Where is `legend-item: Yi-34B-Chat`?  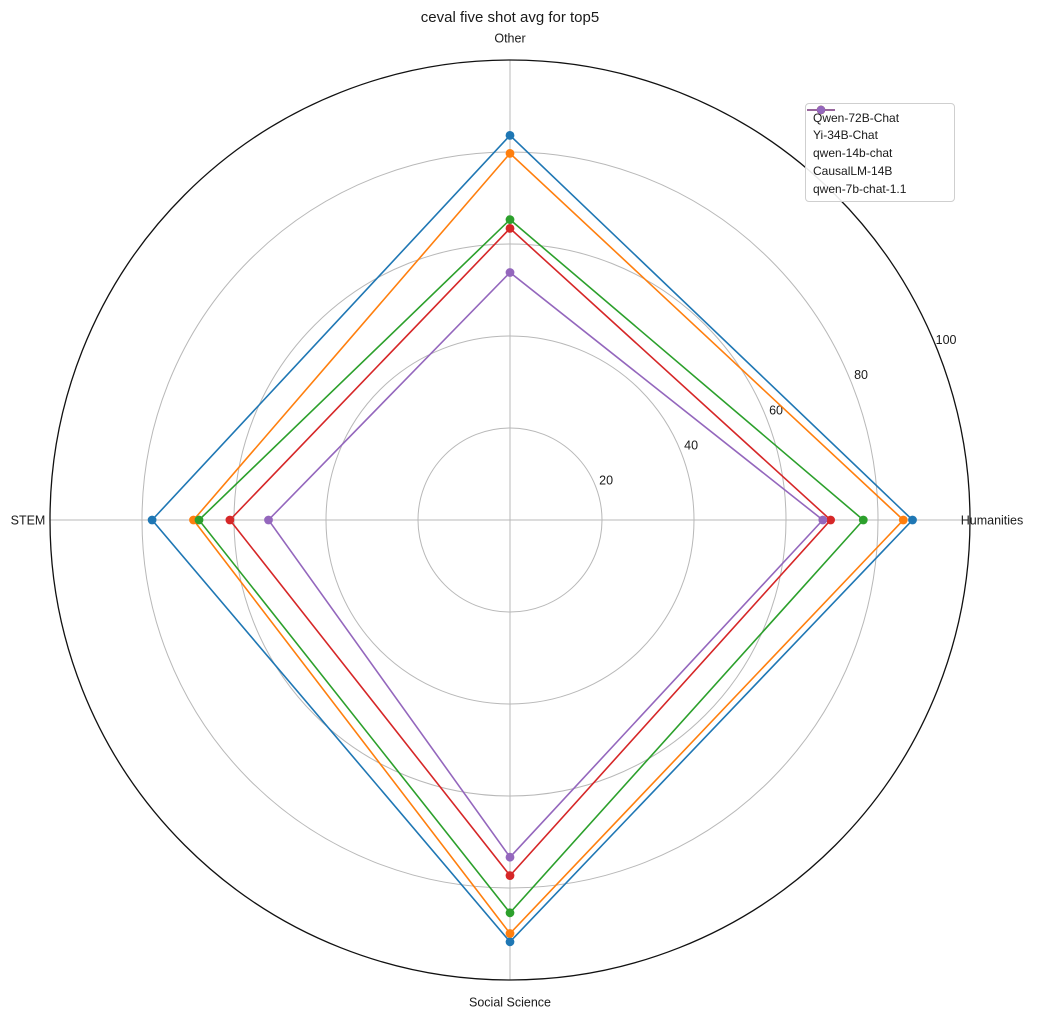
legend-item: Yi-34B-Chat is located at coordinates (878, 124).